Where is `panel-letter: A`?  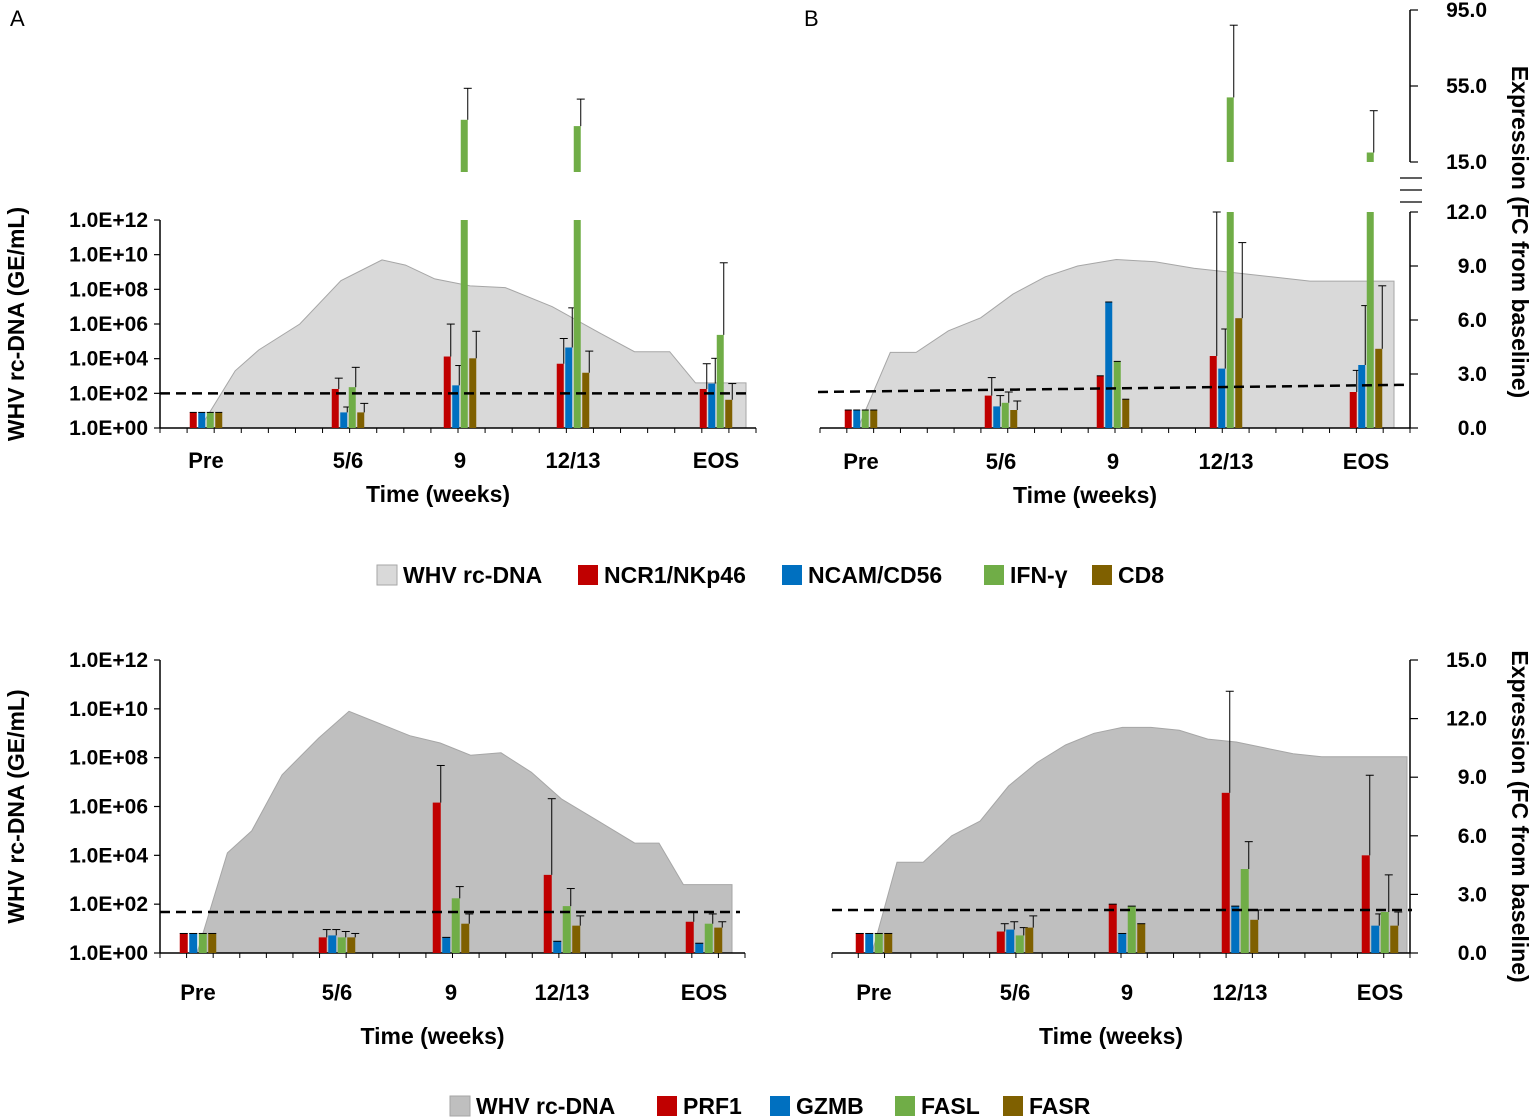
panel-letter: A is located at coordinates (17, 18).